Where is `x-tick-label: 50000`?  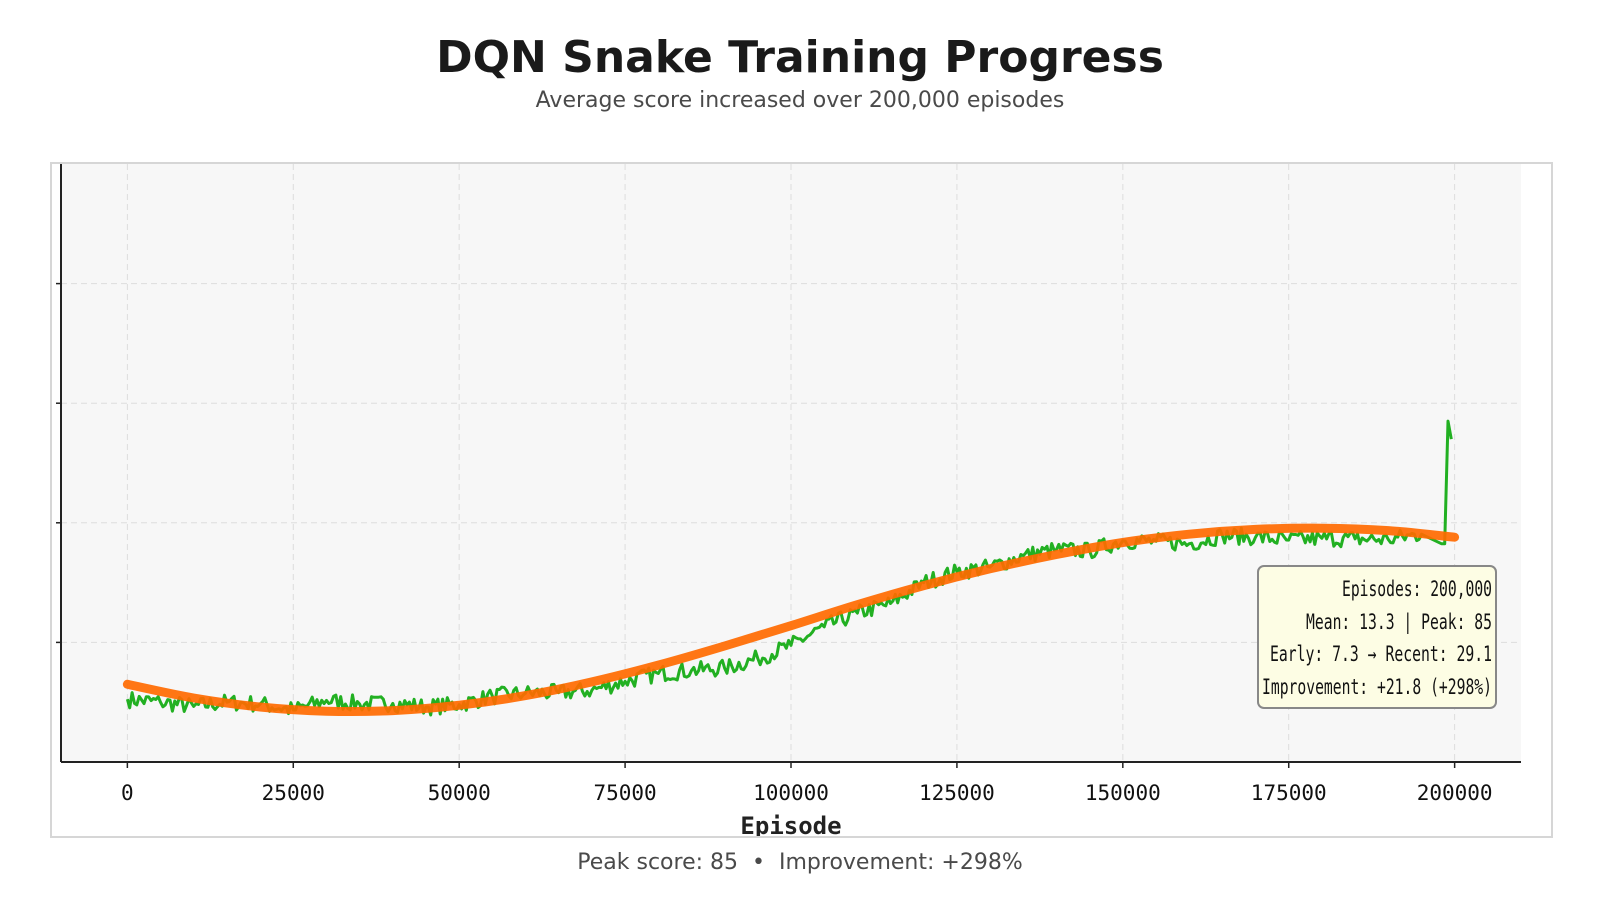
x-tick-label: 50000 is located at coordinates (459, 793).